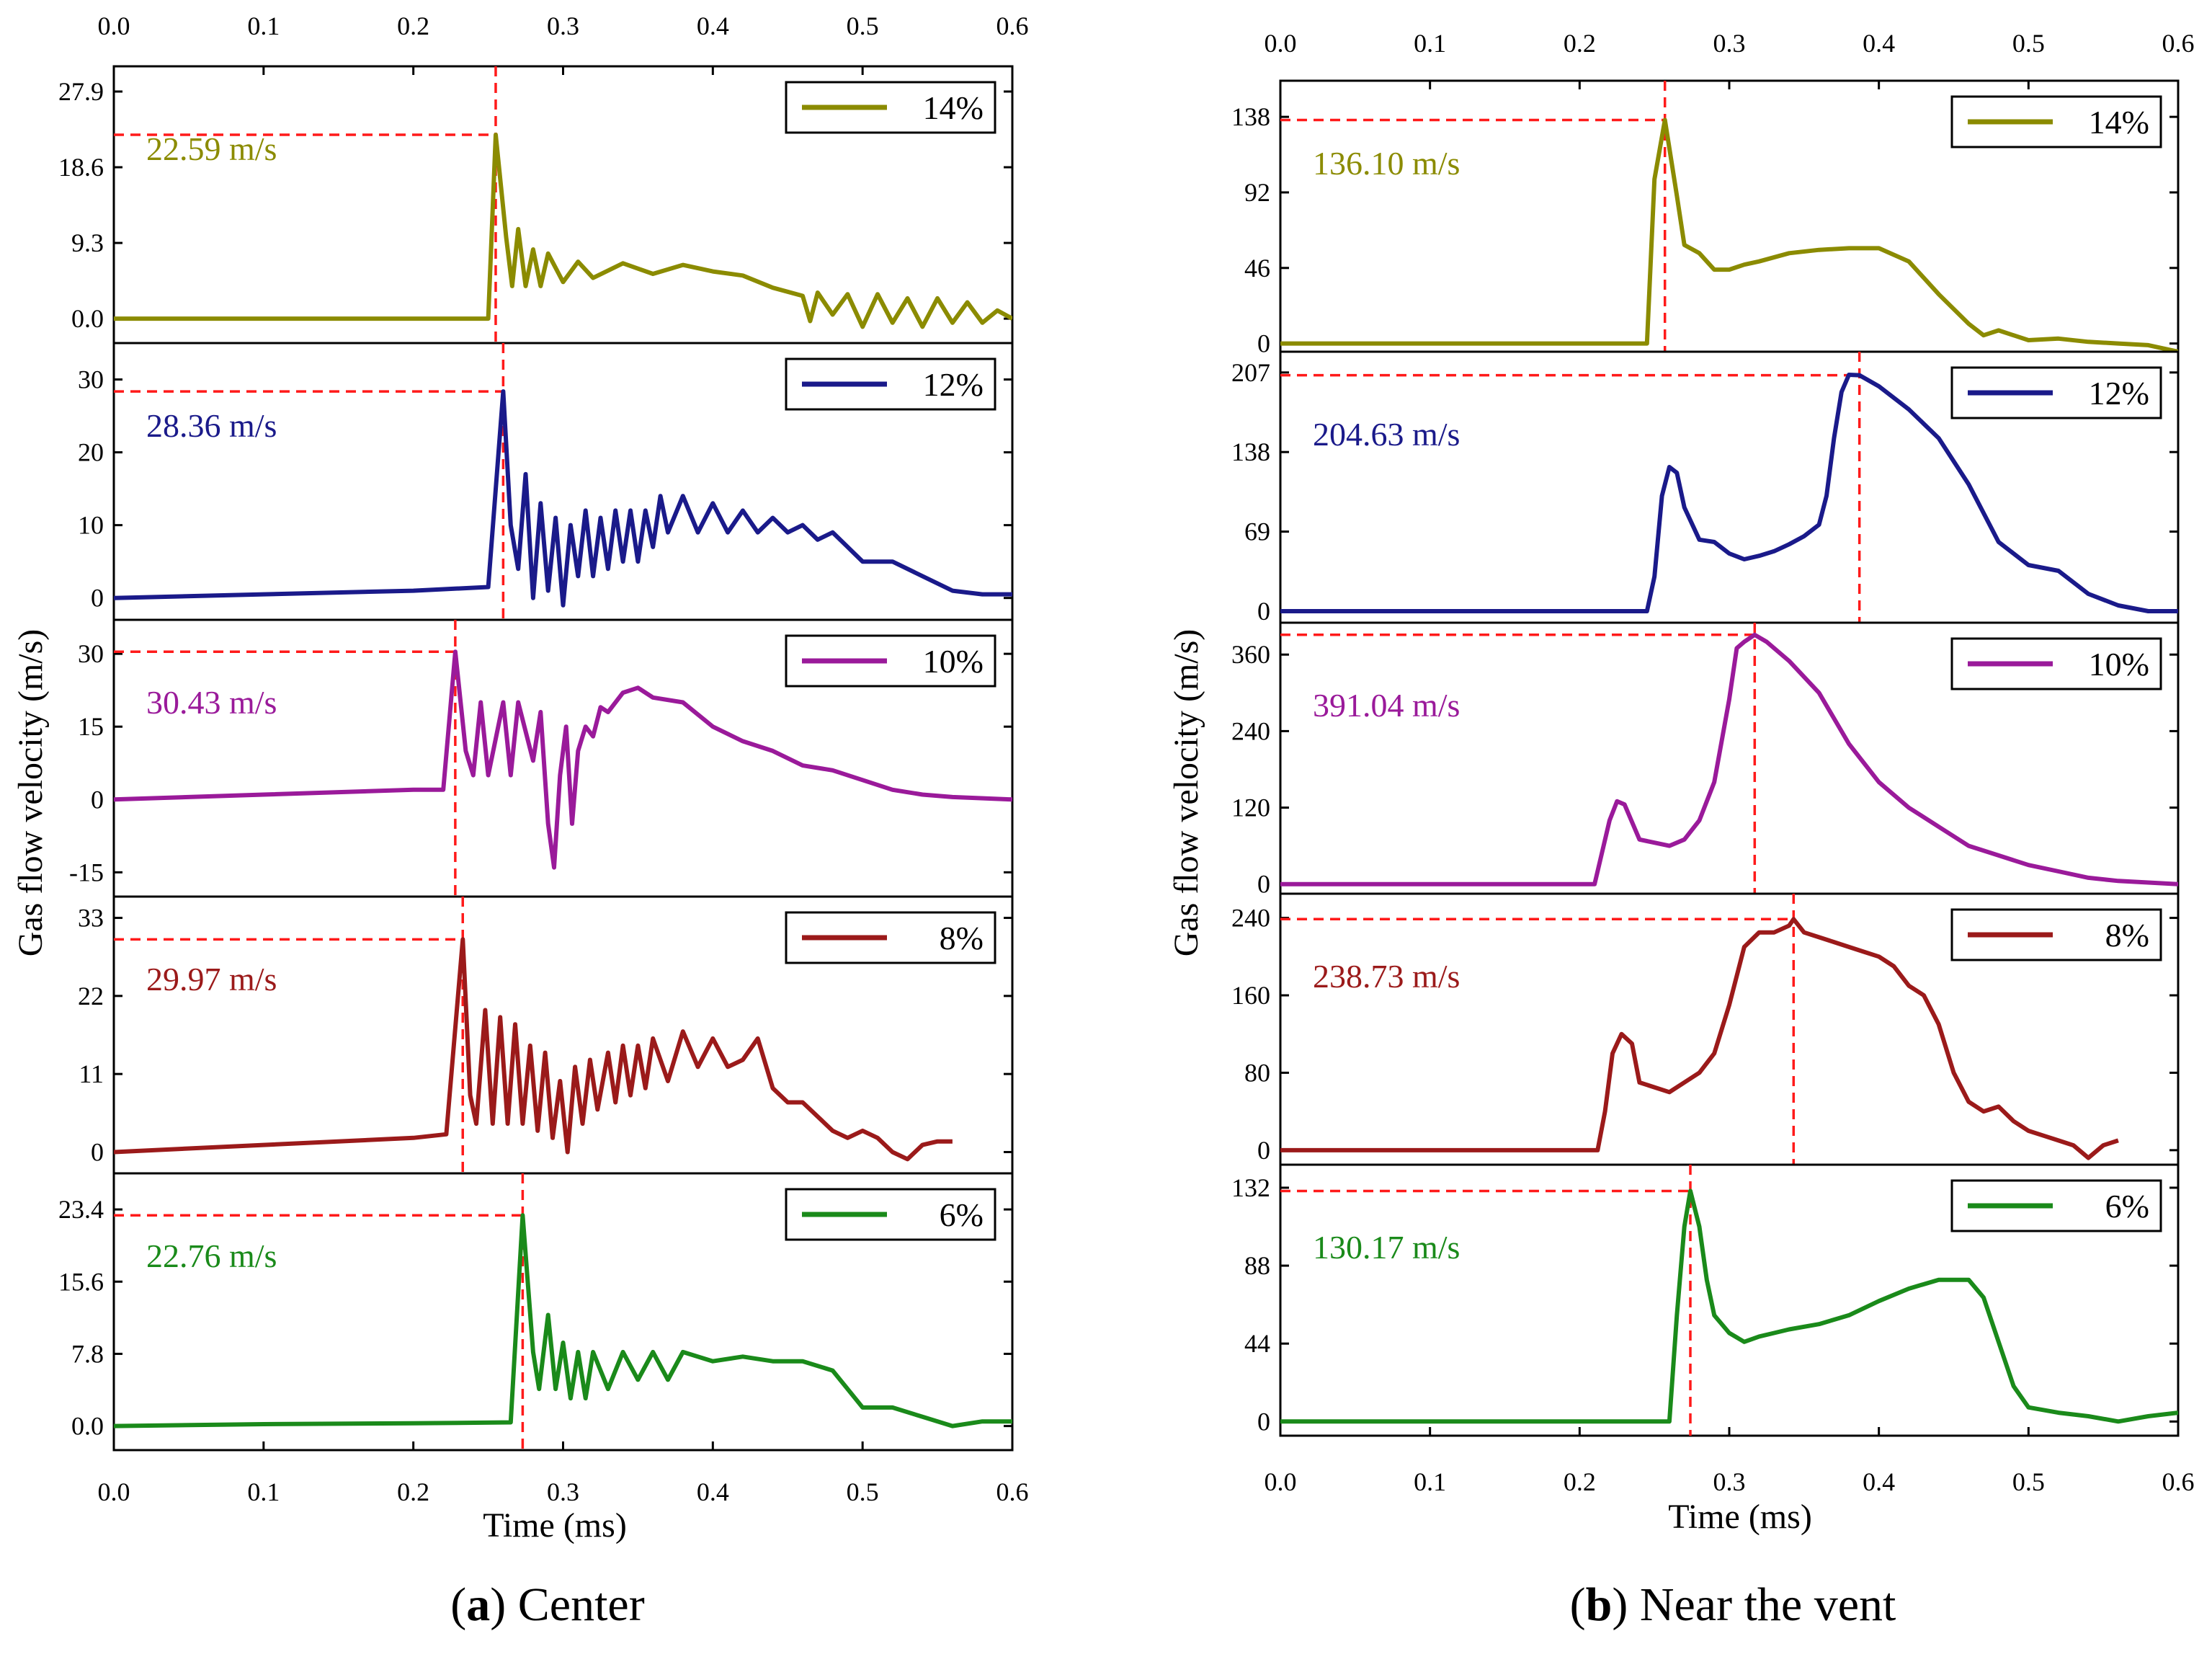 The height and width of the screenshot is (1662, 2212). I want to click on y-tick-label-b-1-2: 138, so click(1251, 451).